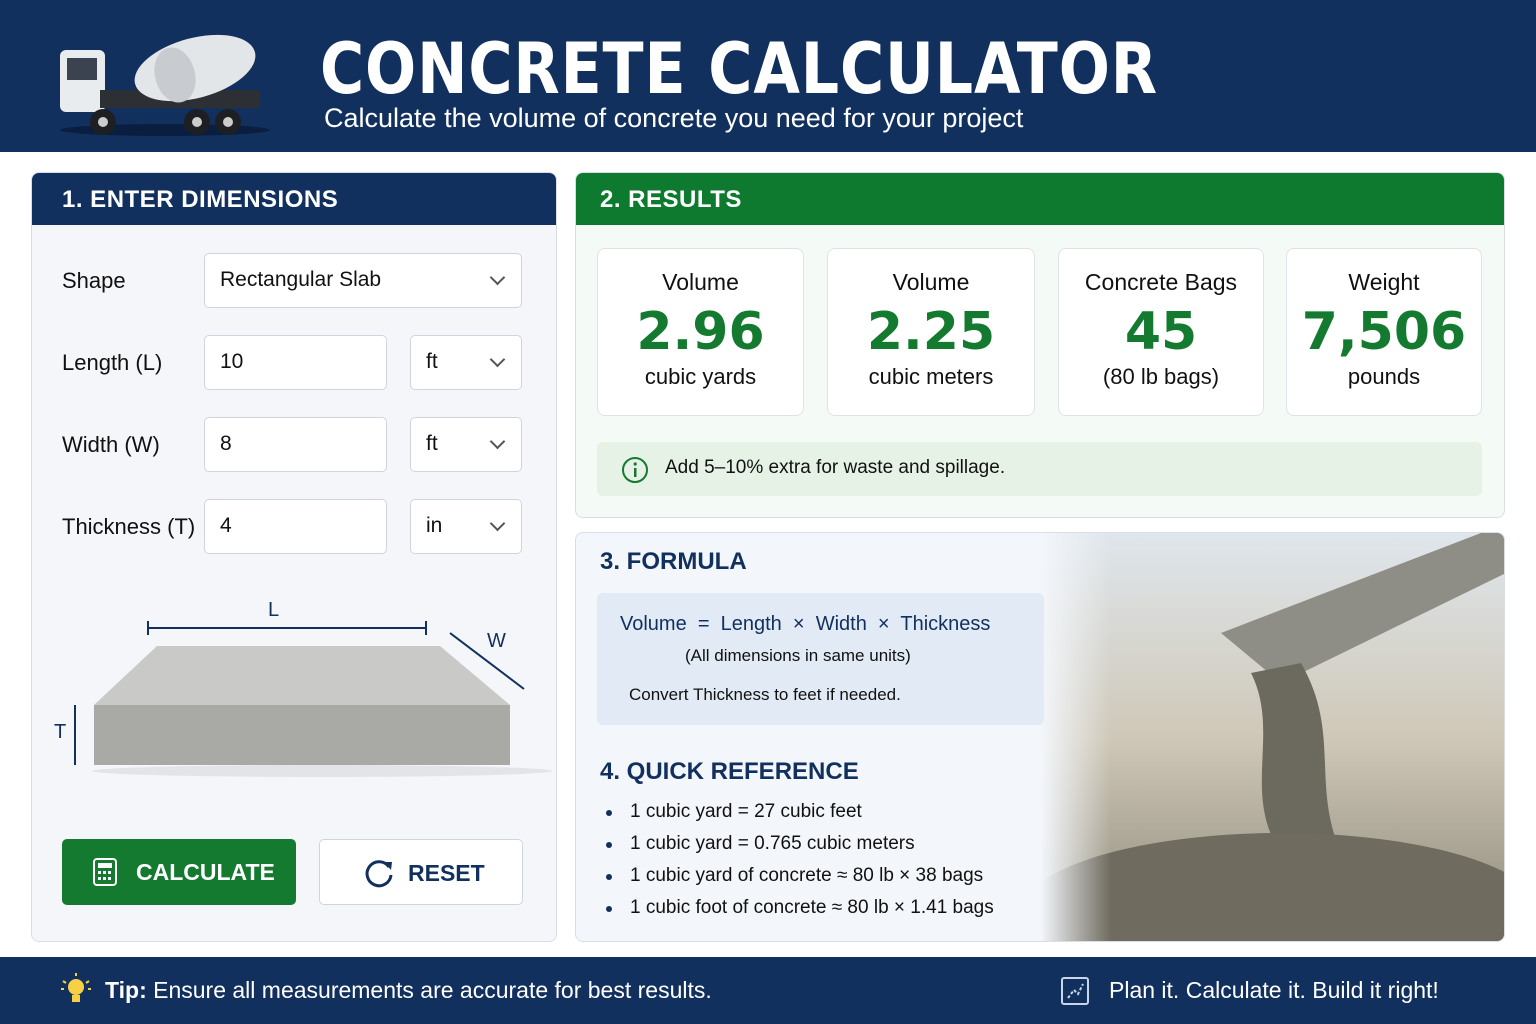  I want to click on tip-label: Tip:, so click(126, 990).